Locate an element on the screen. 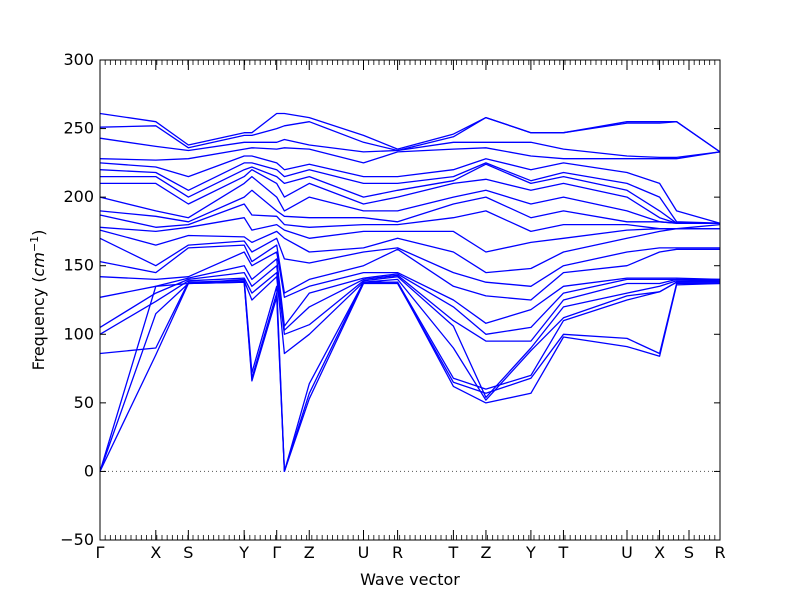  y-tick-label: 0 is located at coordinates (89, 470).